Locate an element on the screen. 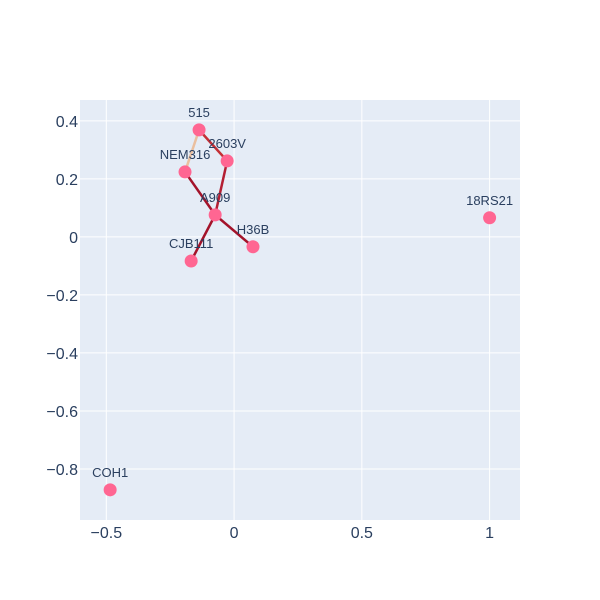 The height and width of the screenshot is (600, 600). y-tick-label: 0 is located at coordinates (73, 238).